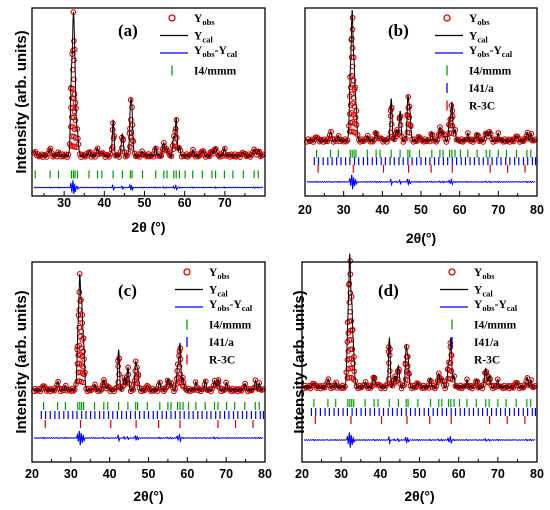  What do you see at coordinates (452, 272) in the screenshot?
I see `legend-marker-circle` at bounding box center [452, 272].